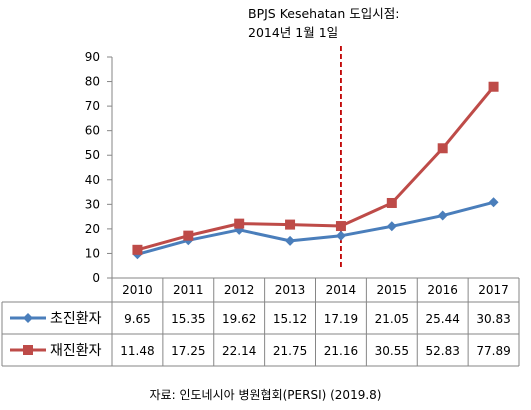  I want to click on data-label: 21.75, so click(290, 351).